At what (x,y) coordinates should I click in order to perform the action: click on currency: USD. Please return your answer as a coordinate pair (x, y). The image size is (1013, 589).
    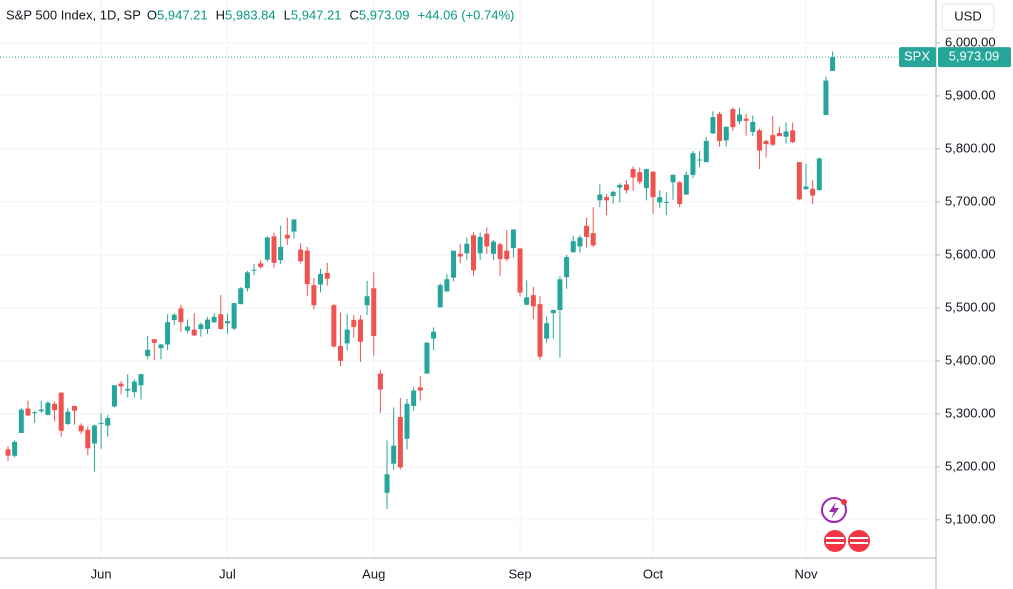
    Looking at the image, I should click on (967, 15).